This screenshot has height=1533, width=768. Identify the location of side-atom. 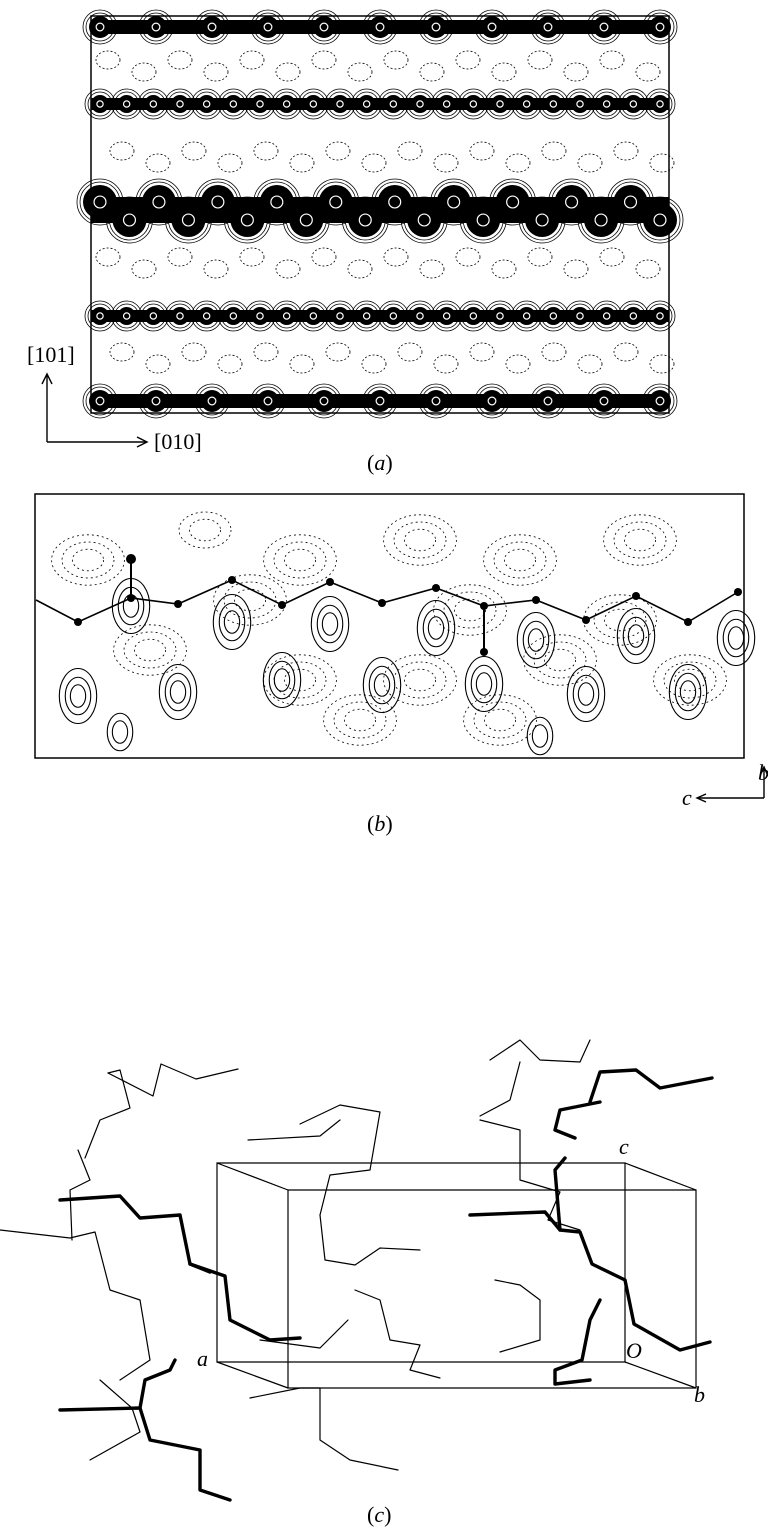
(131, 559).